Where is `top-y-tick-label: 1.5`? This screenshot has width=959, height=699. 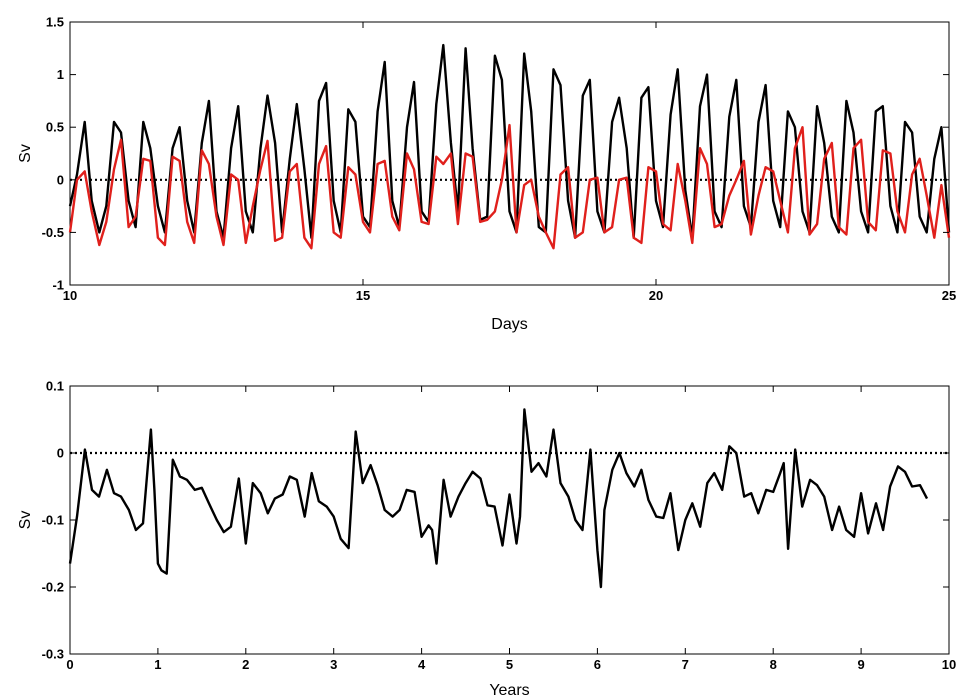 top-y-tick-label: 1.5 is located at coordinates (55, 22).